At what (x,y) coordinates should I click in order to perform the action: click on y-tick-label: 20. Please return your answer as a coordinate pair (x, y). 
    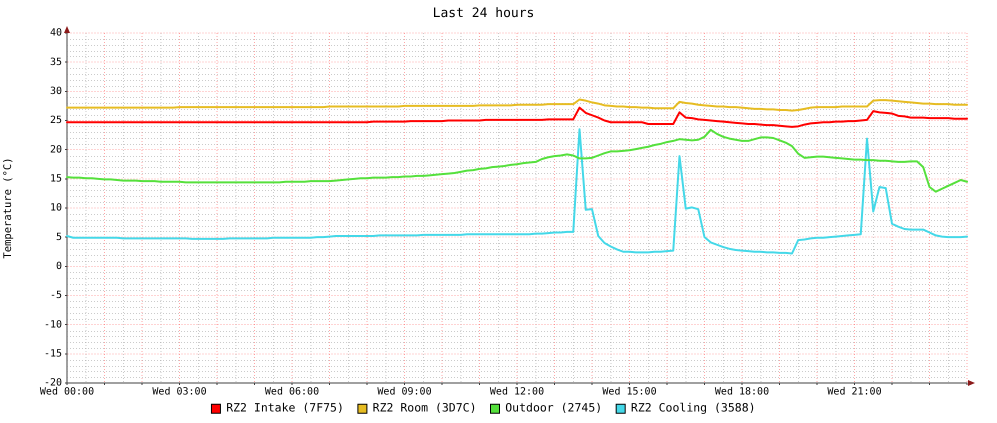
    Looking at the image, I should click on (56, 150).